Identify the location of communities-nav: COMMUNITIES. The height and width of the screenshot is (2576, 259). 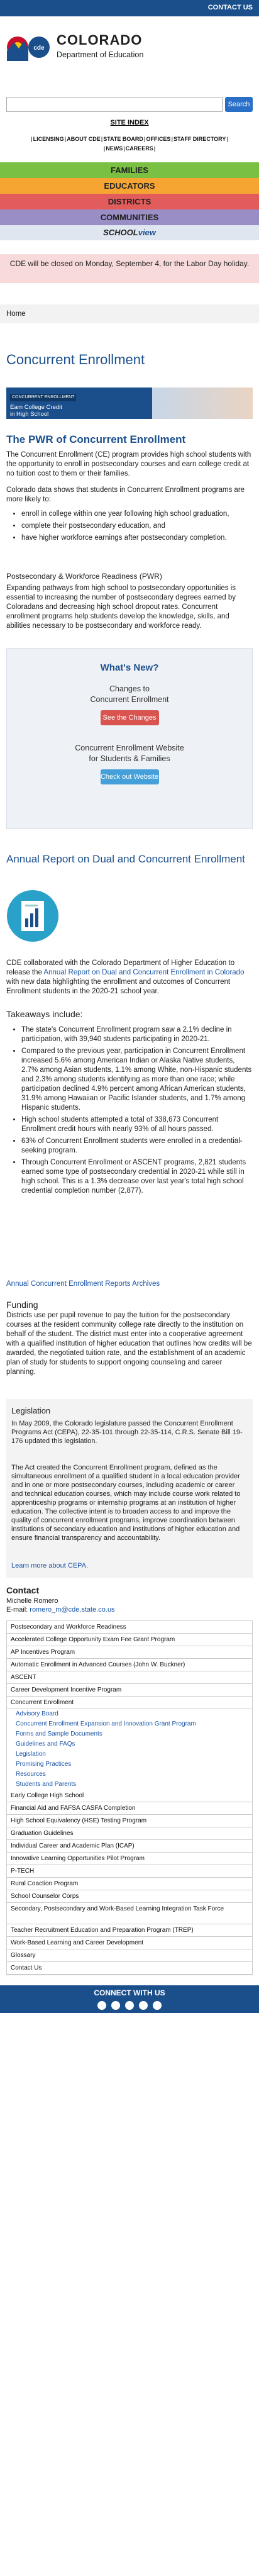
(129, 217).